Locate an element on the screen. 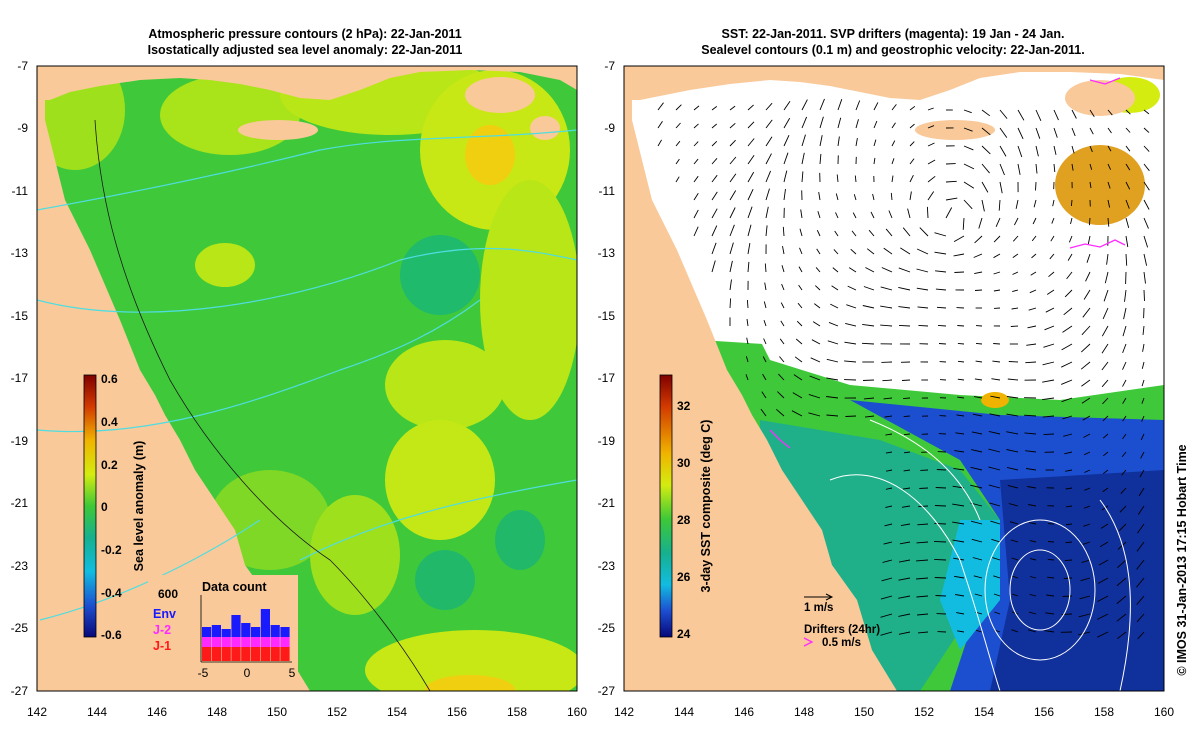 The height and width of the screenshot is (750, 1200). left-y-tick: -27 is located at coordinates (20, 691).